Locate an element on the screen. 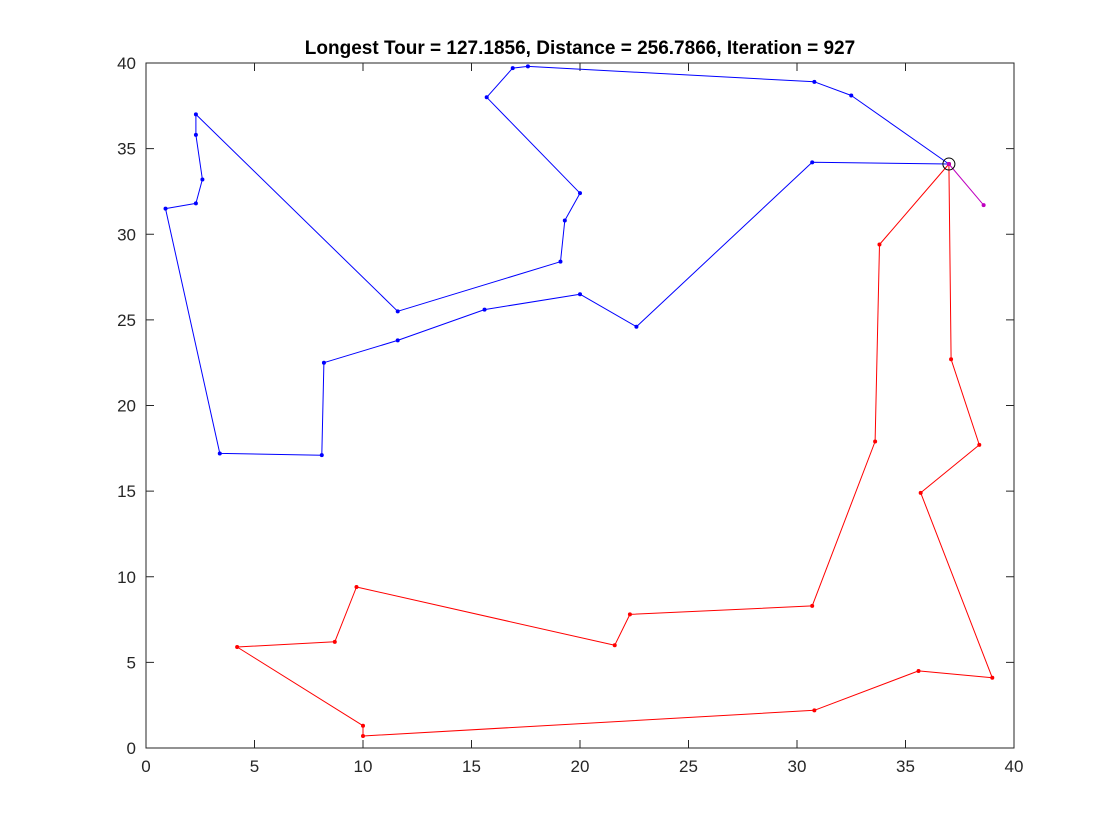 Image resolution: width=1120 pixels, height=840 pixels. depot-marker is located at coordinates (949, 164).